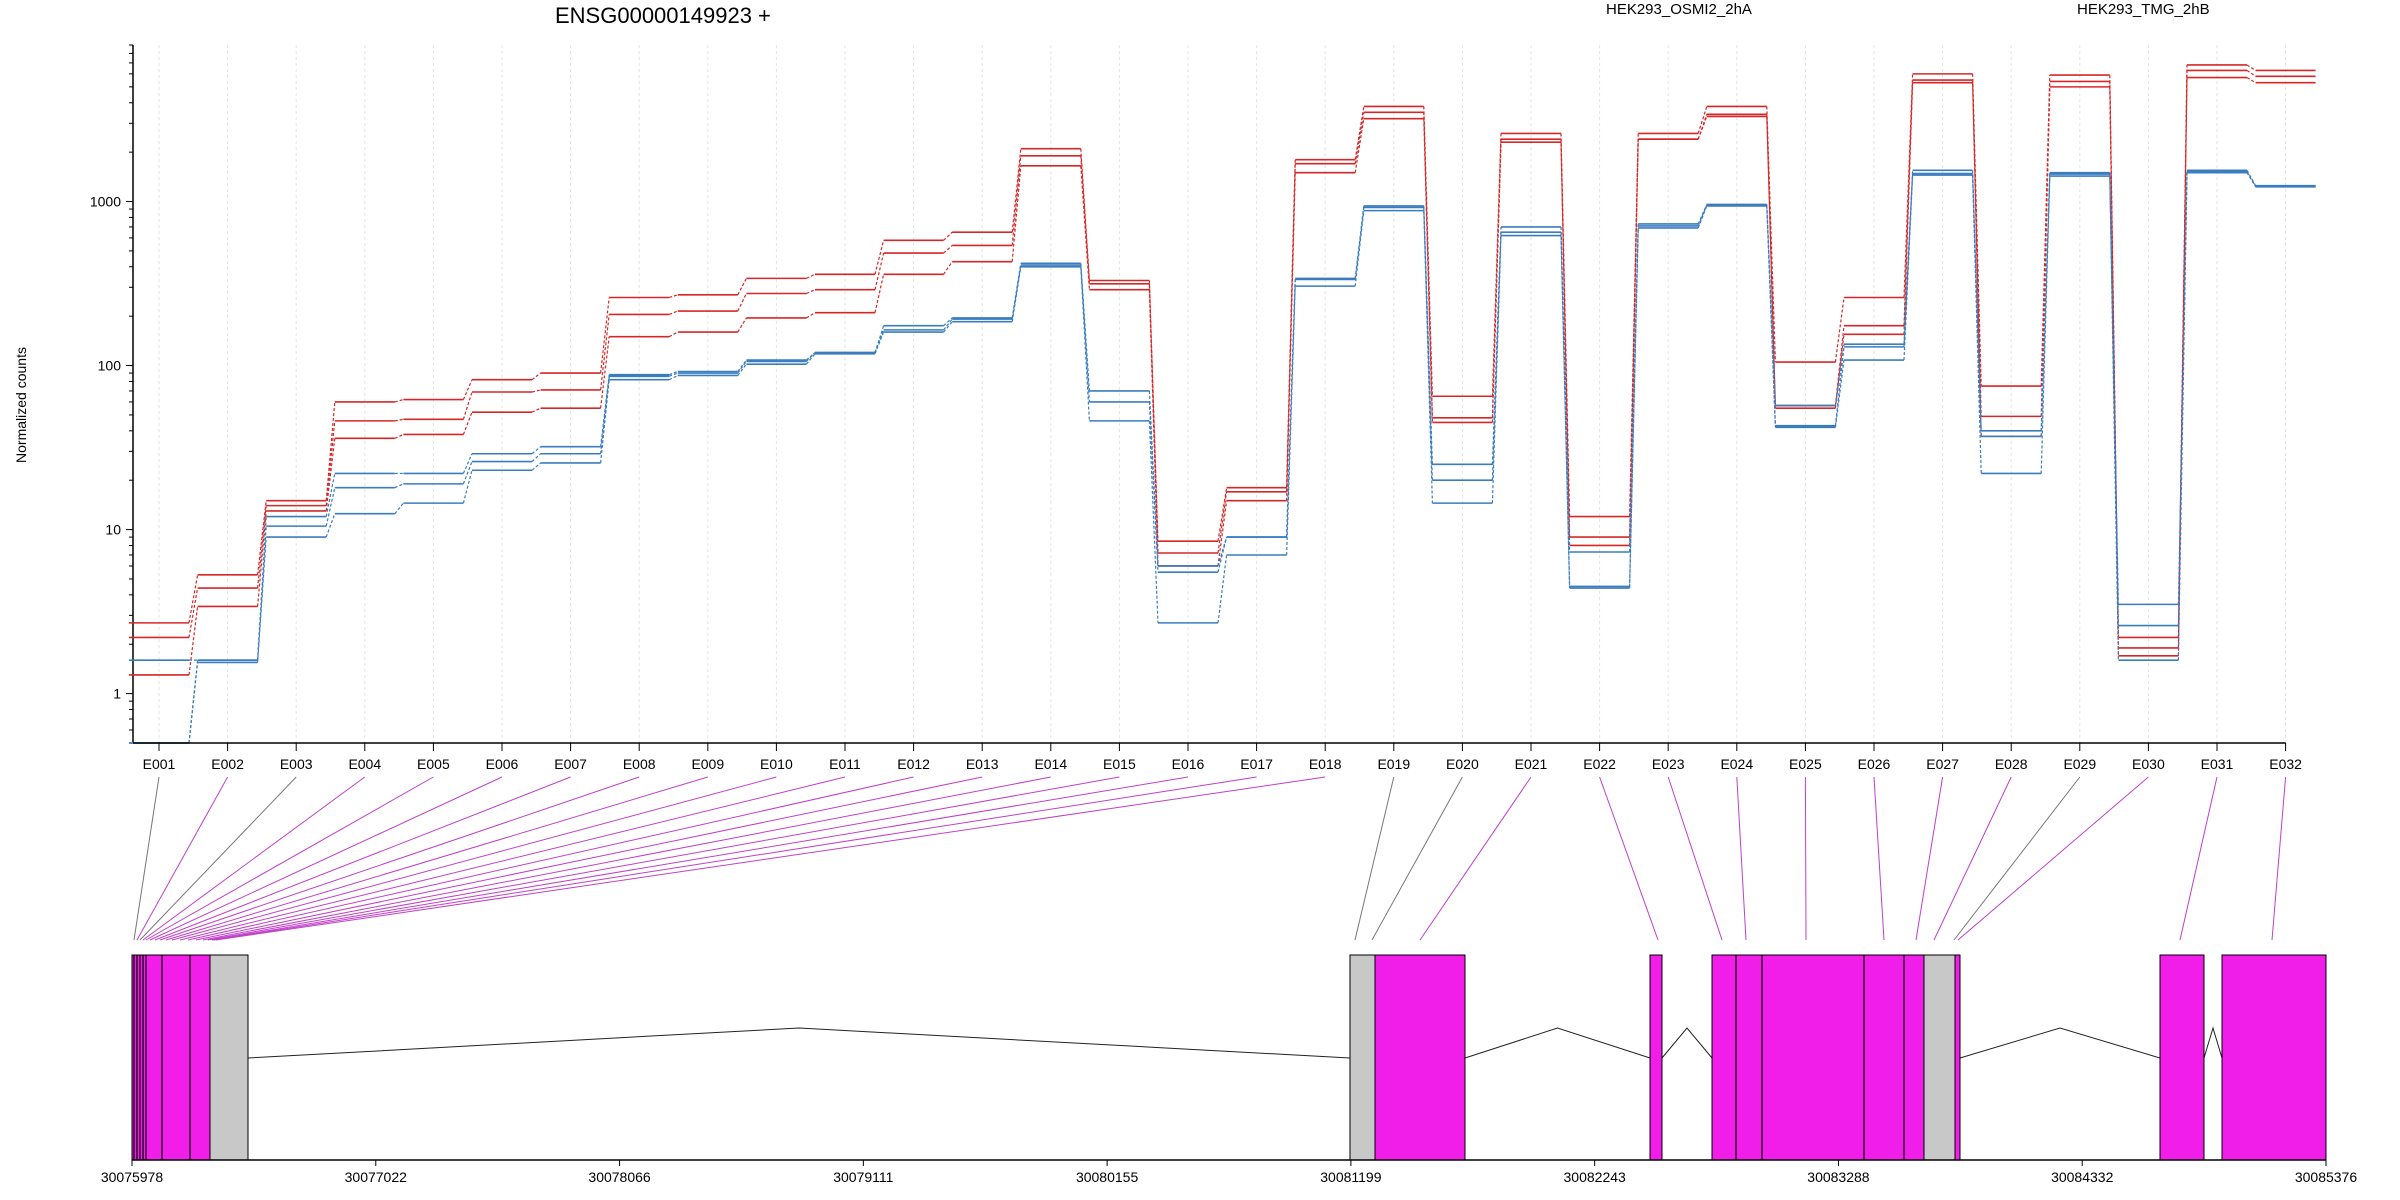 The height and width of the screenshot is (1200, 2400). What do you see at coordinates (227, 764) in the screenshot?
I see `exon-label: E002` at bounding box center [227, 764].